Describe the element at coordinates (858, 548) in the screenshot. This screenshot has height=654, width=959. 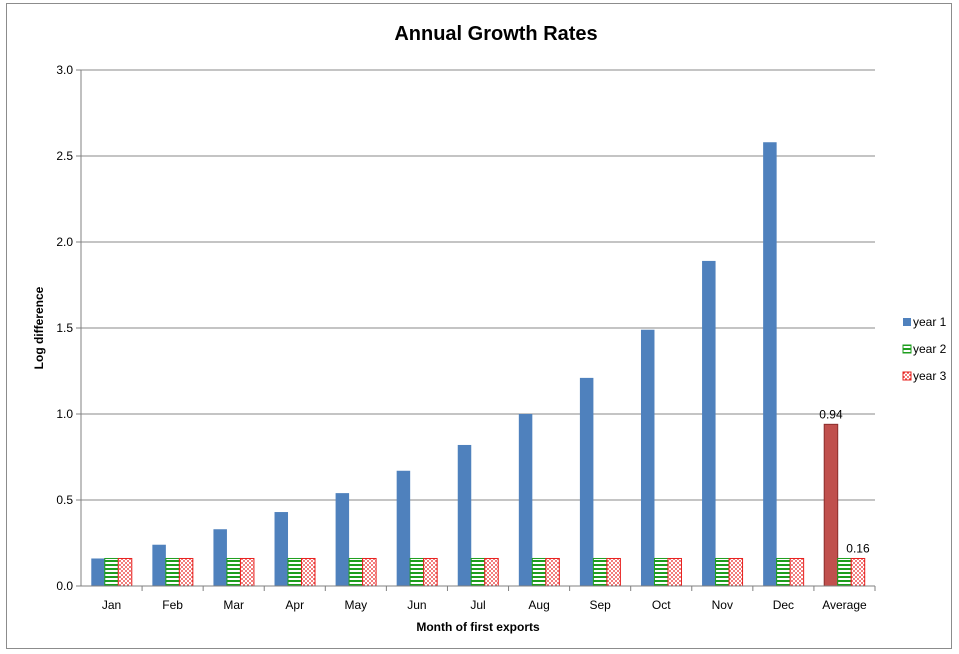
I see `data-label: 0.16` at that location.